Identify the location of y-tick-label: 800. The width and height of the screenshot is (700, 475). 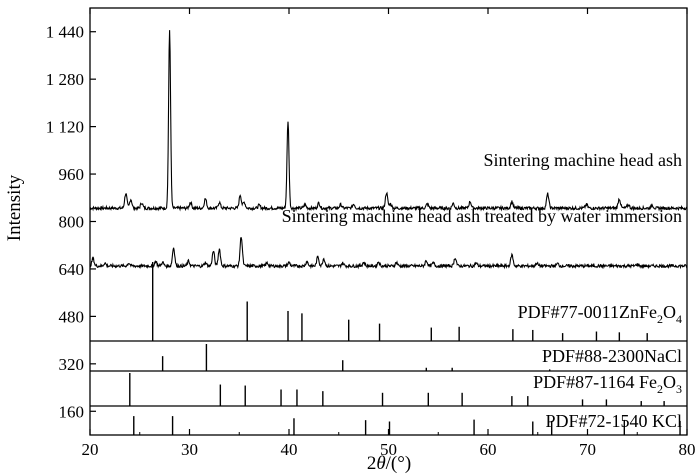
(72, 222).